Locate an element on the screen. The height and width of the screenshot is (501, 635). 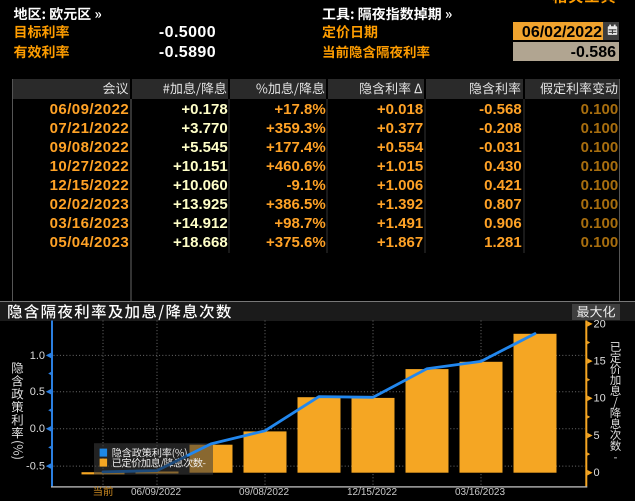
svg-text: 20 is located at coordinates (600, 324).